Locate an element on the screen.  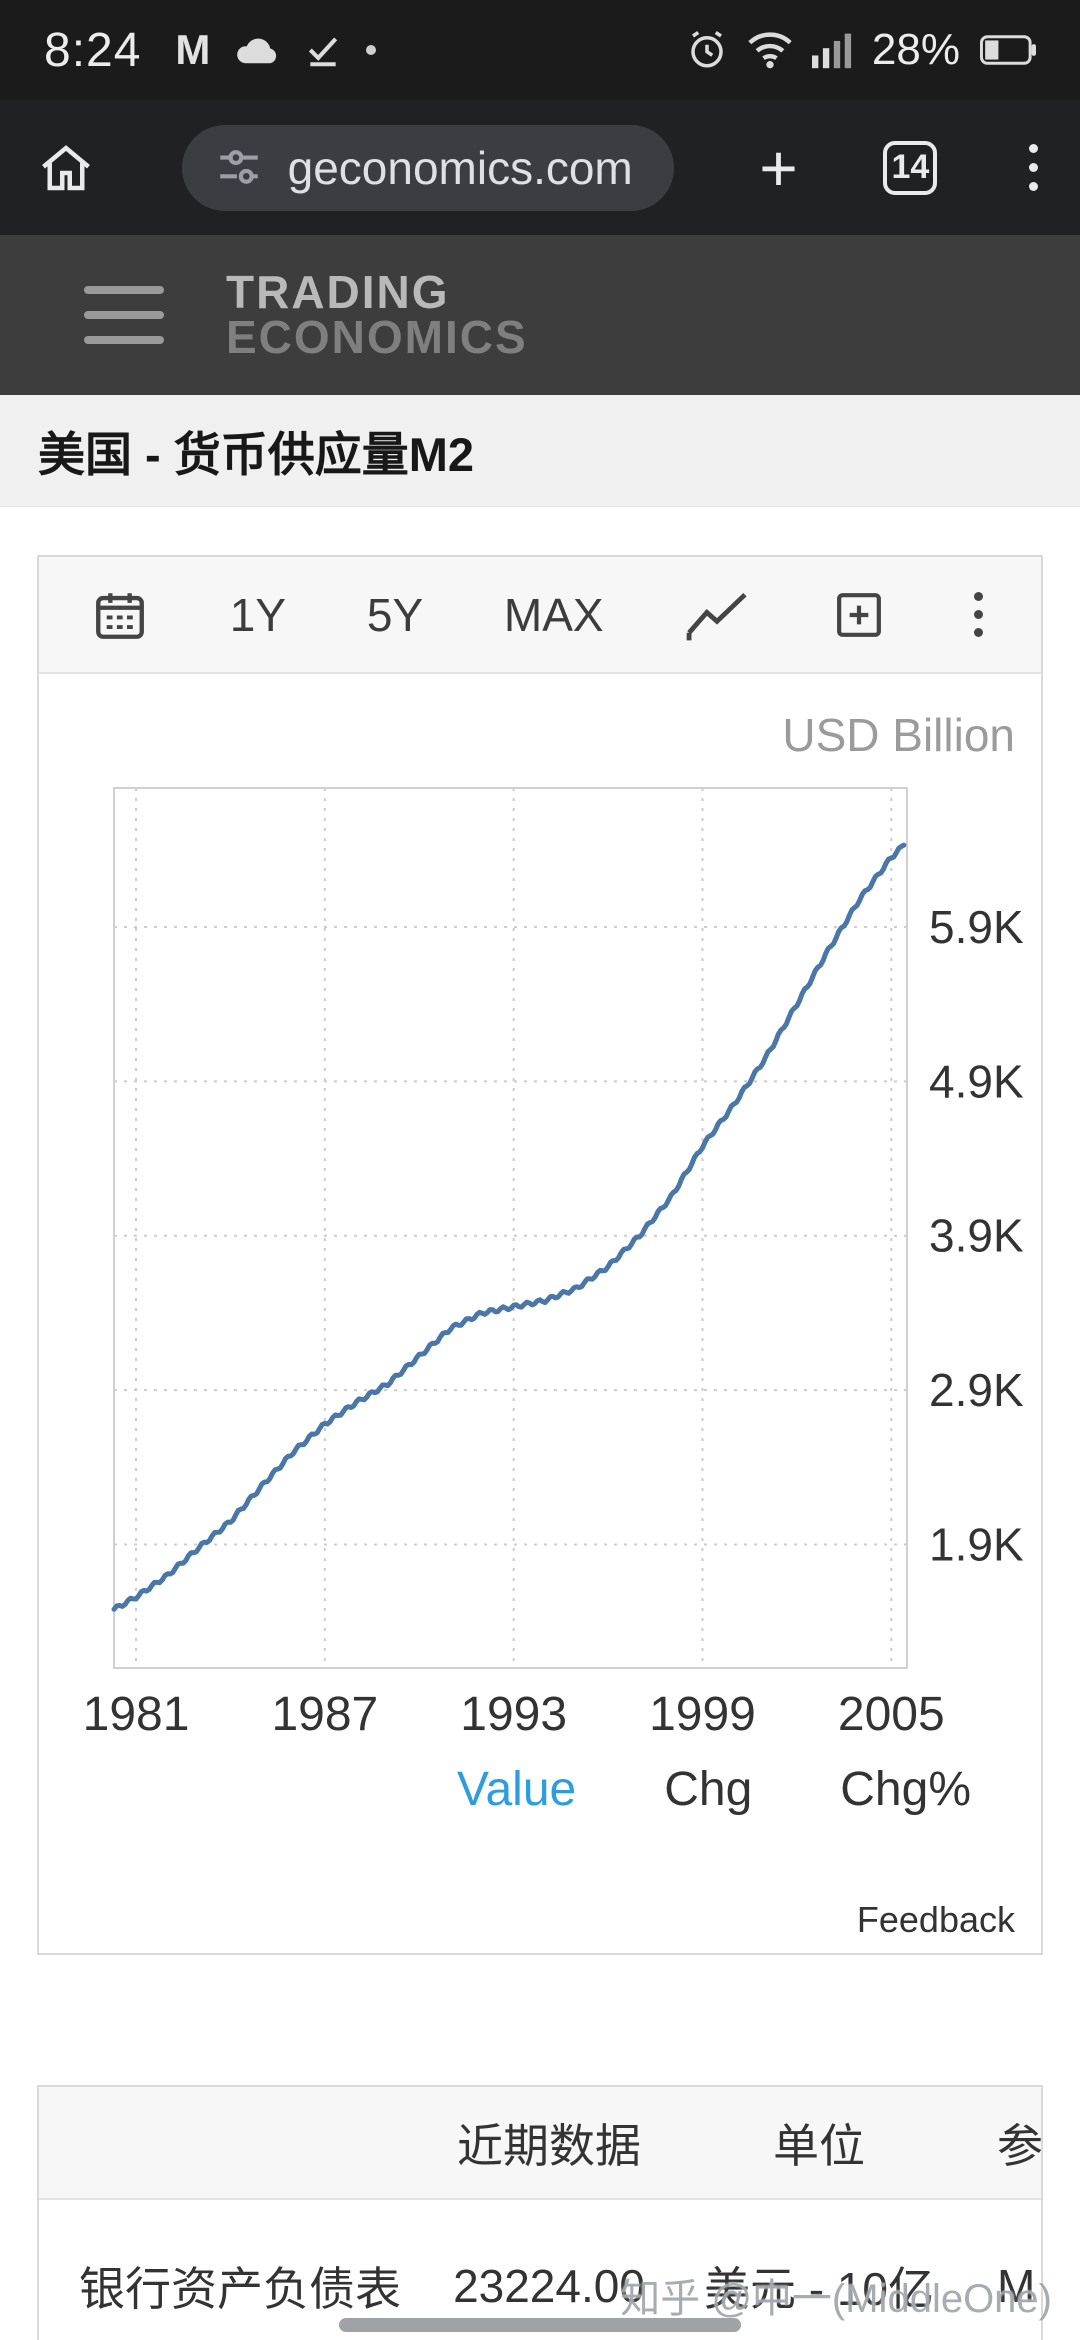
site-header: TRADING ECONOMICS is located at coordinates (540, 315).